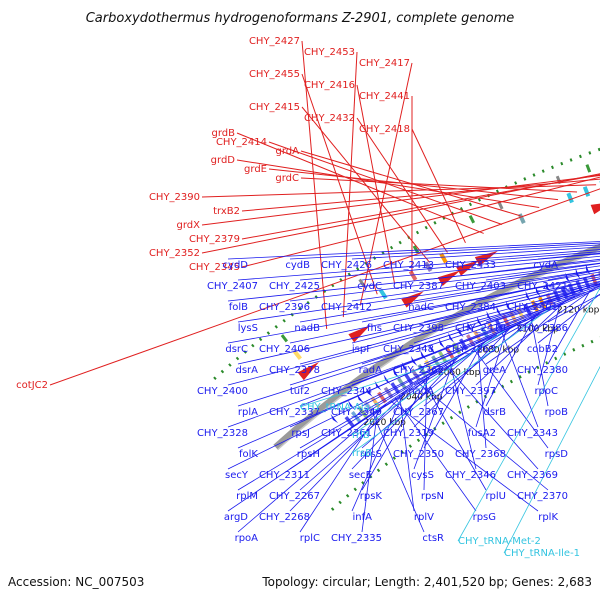 This screenshot has height=600, width=600. What do you see at coordinates (226, 211) in the screenshot?
I see `forward-gene-label: trxB2` at bounding box center [226, 211].